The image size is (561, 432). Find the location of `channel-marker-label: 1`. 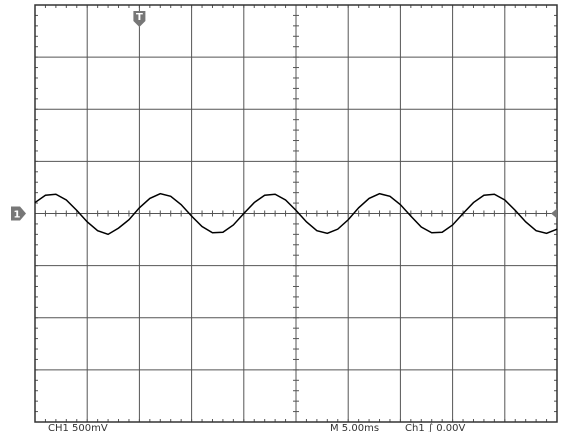

channel-marker-label: 1 is located at coordinates (17, 215).